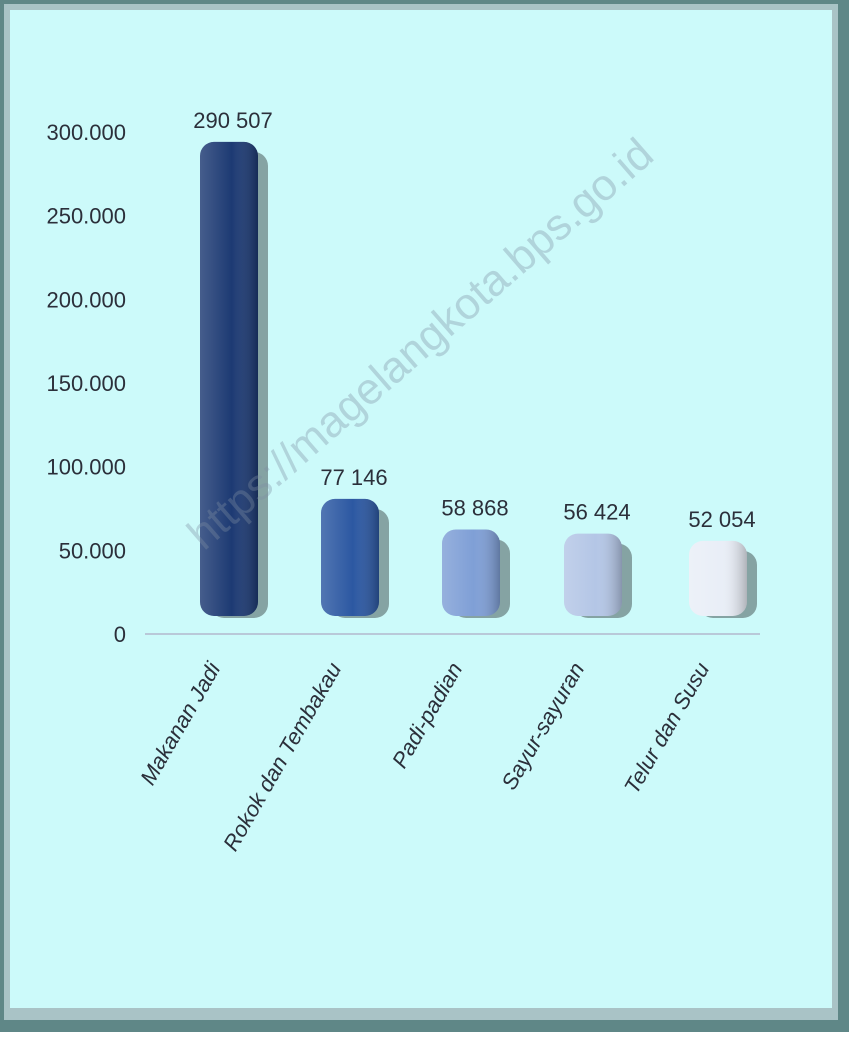 The image size is (849, 1037). What do you see at coordinates (474, 507) in the screenshot?
I see `bar-value-label: 58 868` at bounding box center [474, 507].